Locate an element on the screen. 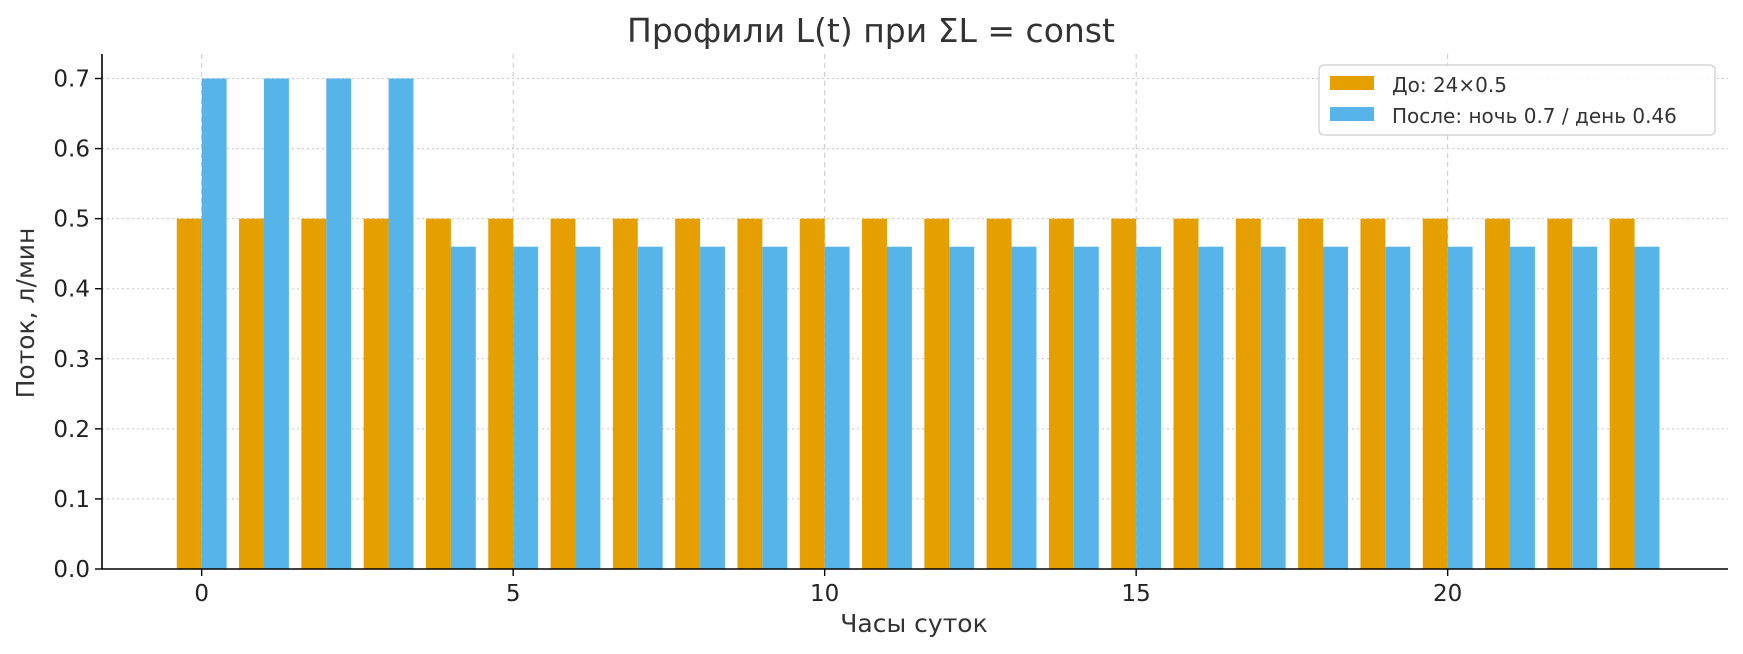 The image size is (1743, 654). legend-label-before: До: 24×0.5 is located at coordinates (1449, 85).